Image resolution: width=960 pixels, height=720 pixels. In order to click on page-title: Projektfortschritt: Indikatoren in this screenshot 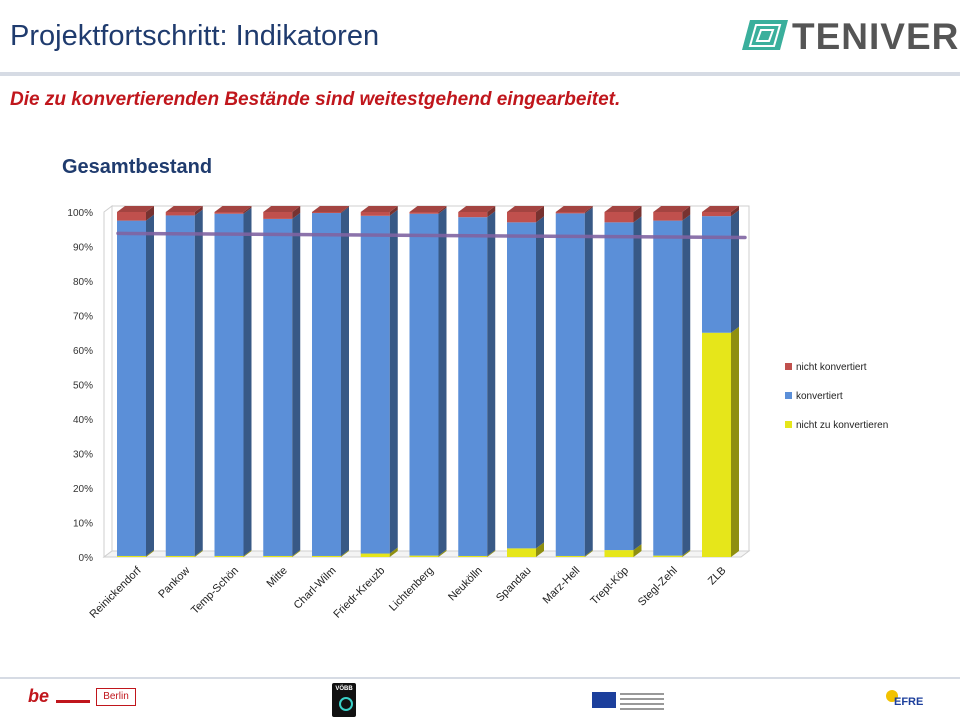, I will do `click(195, 36)`.